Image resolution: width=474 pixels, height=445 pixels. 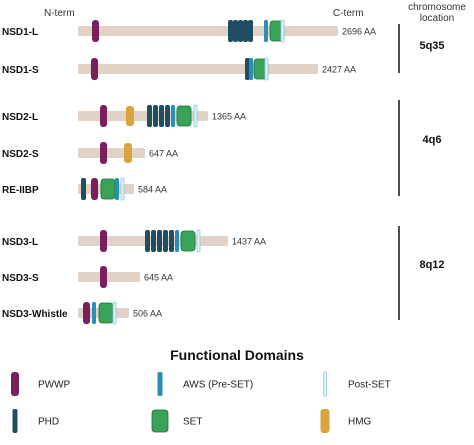 I want to click on protein-name: NSD2-L, so click(x=20, y=117).